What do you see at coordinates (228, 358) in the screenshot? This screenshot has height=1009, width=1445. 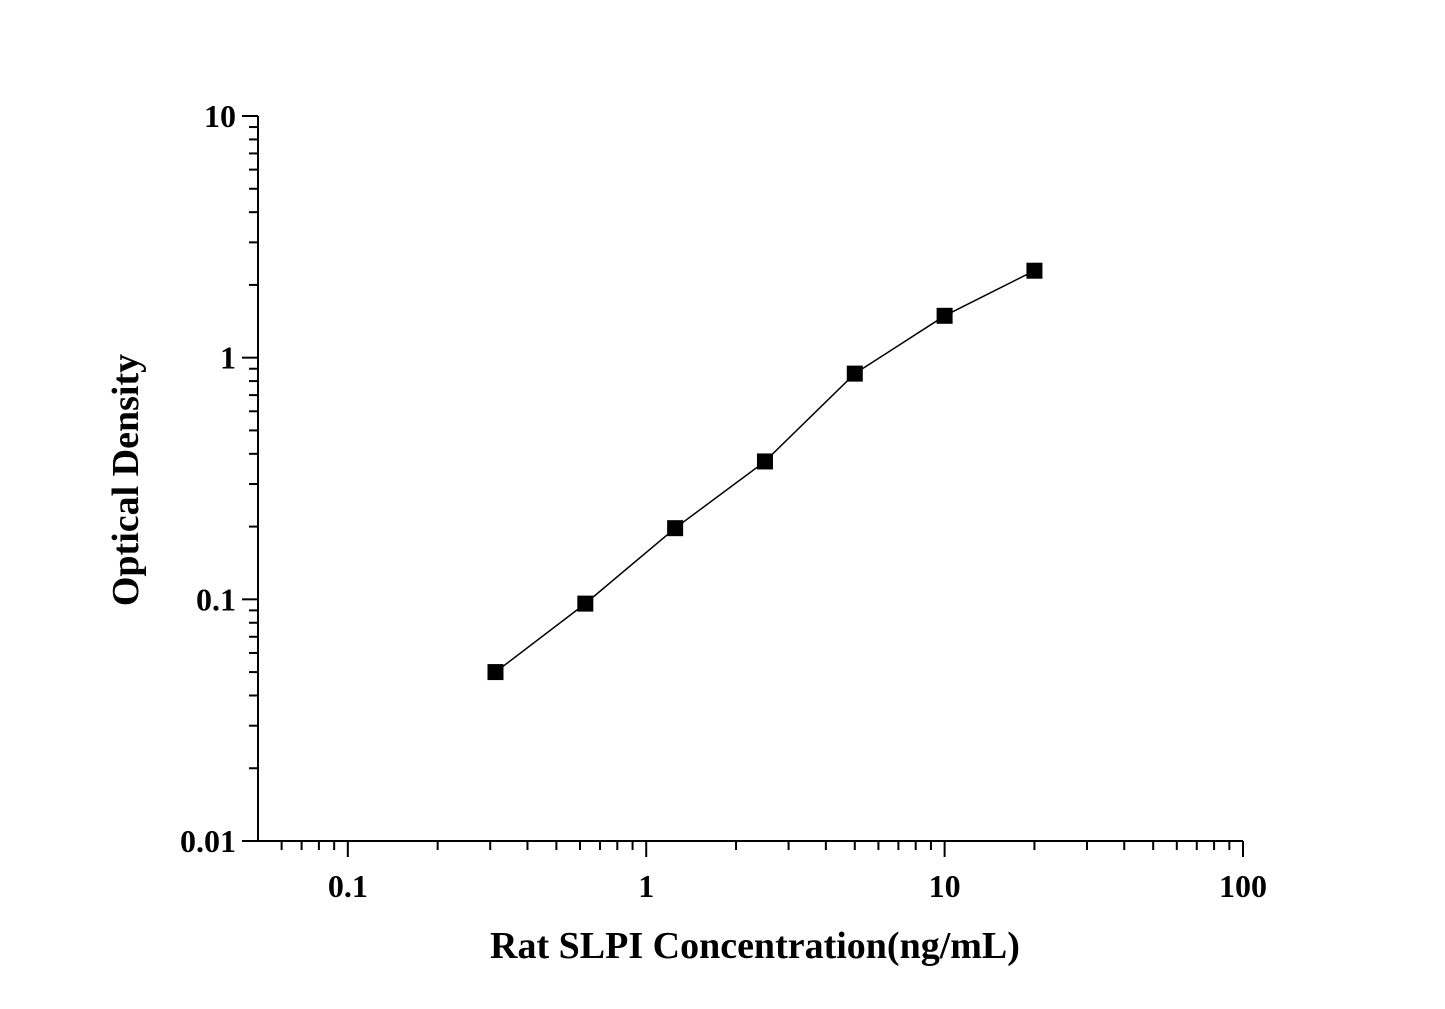 I see `y-tick-label: 1` at bounding box center [228, 358].